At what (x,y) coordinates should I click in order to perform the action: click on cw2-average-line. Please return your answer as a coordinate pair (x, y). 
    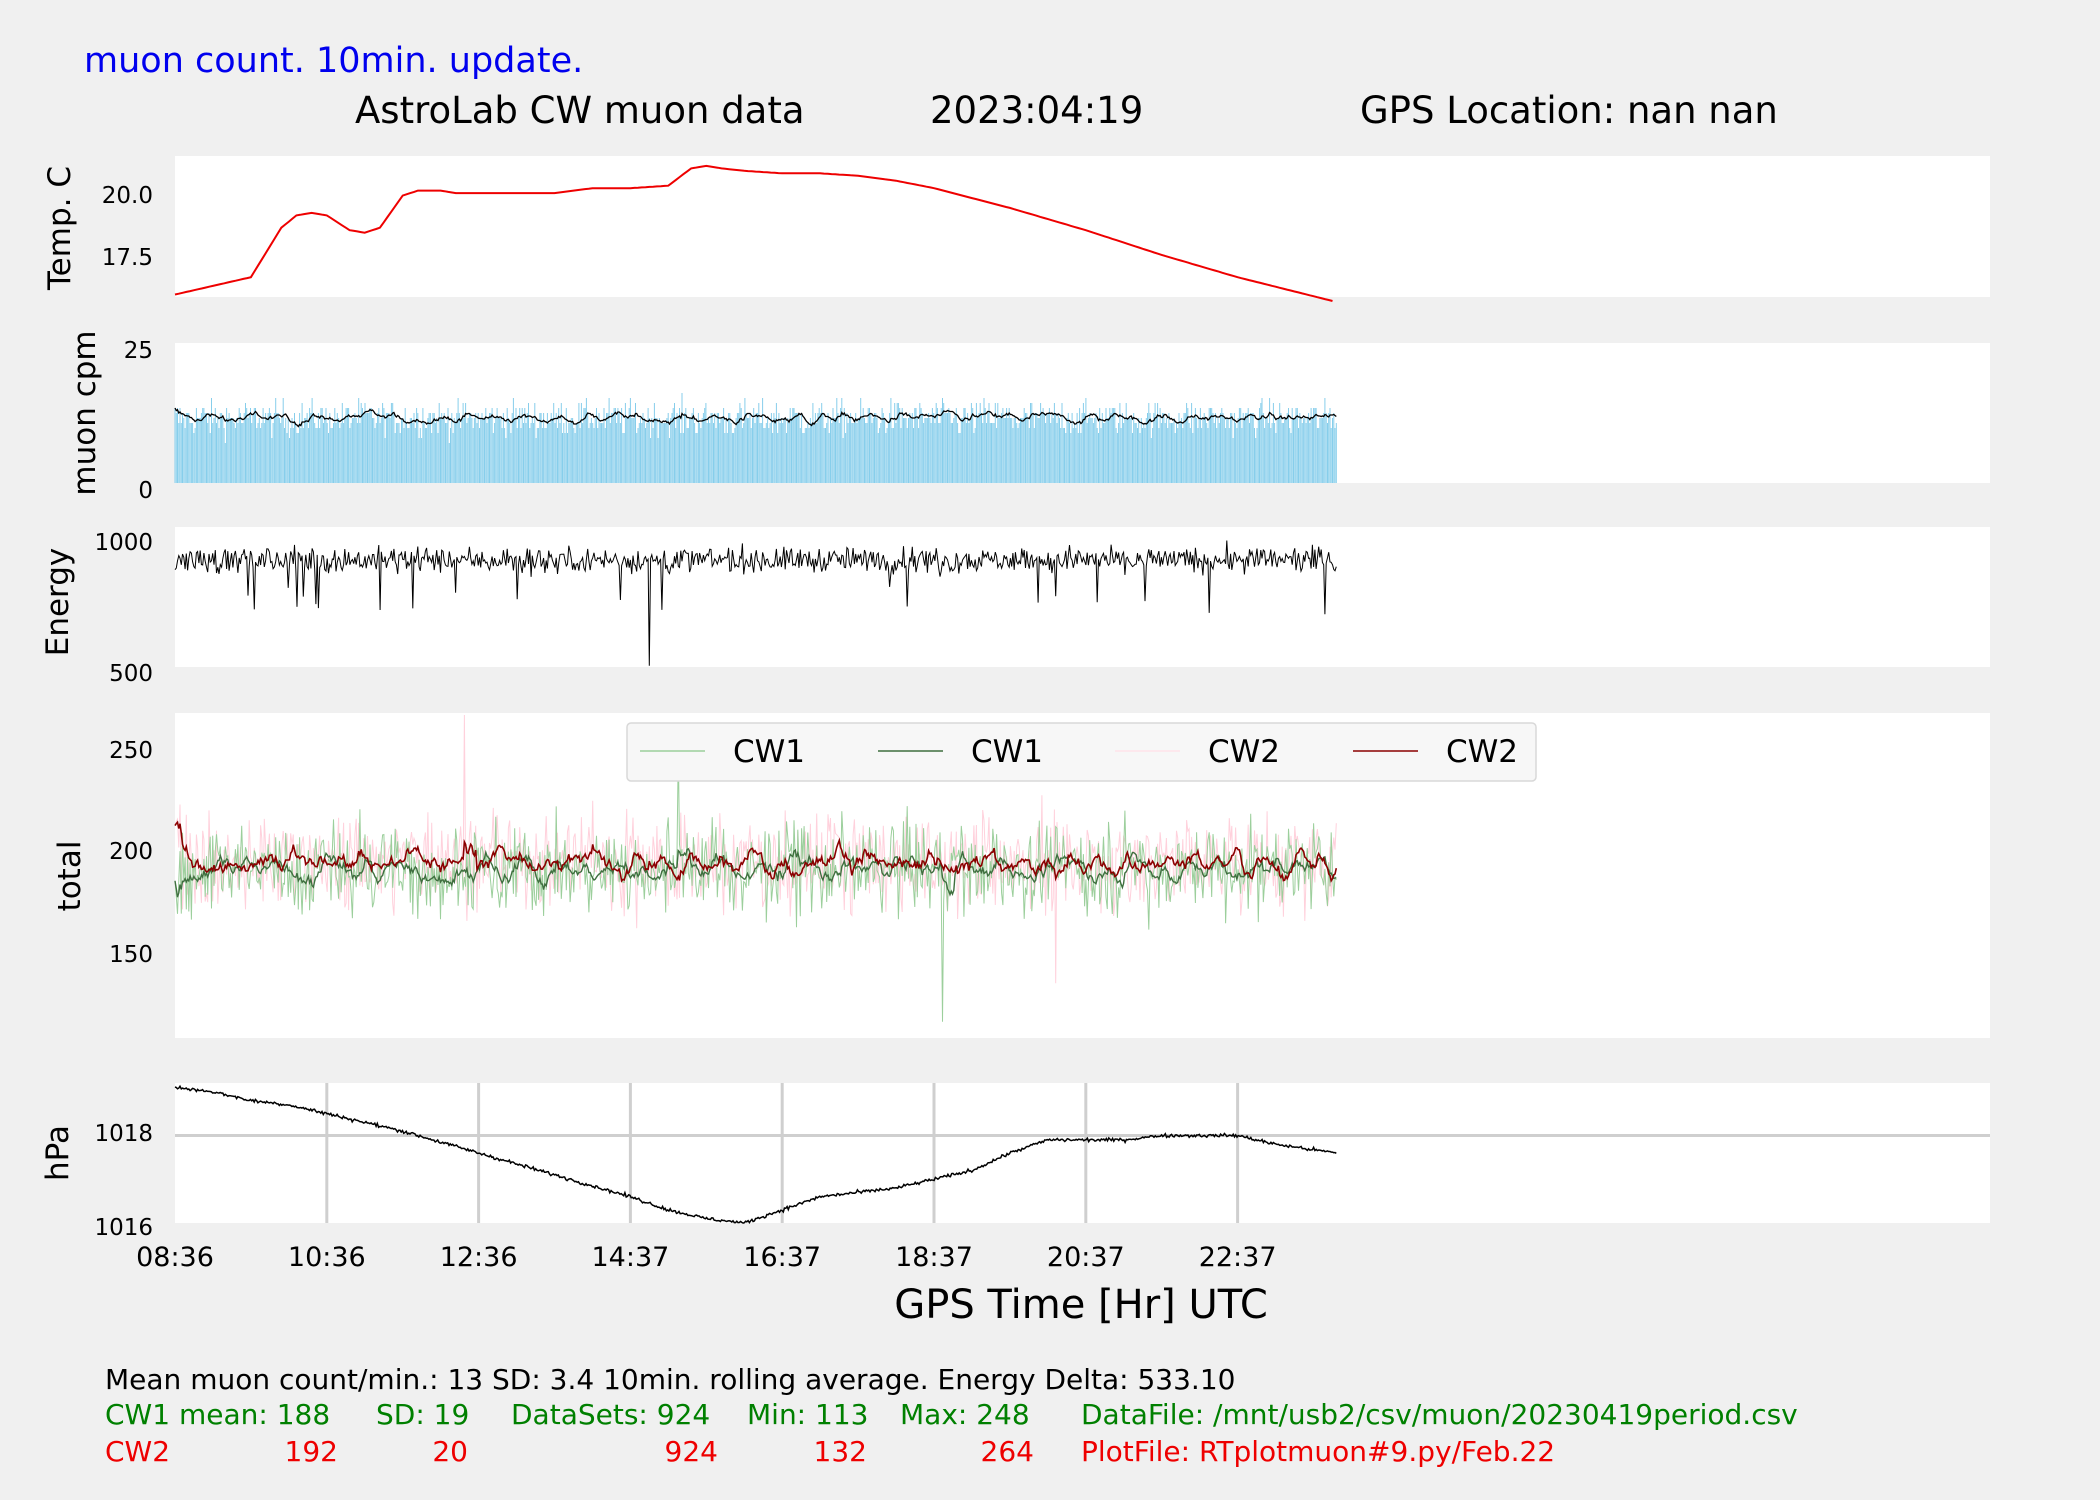
    Looking at the image, I should click on (756, 851).